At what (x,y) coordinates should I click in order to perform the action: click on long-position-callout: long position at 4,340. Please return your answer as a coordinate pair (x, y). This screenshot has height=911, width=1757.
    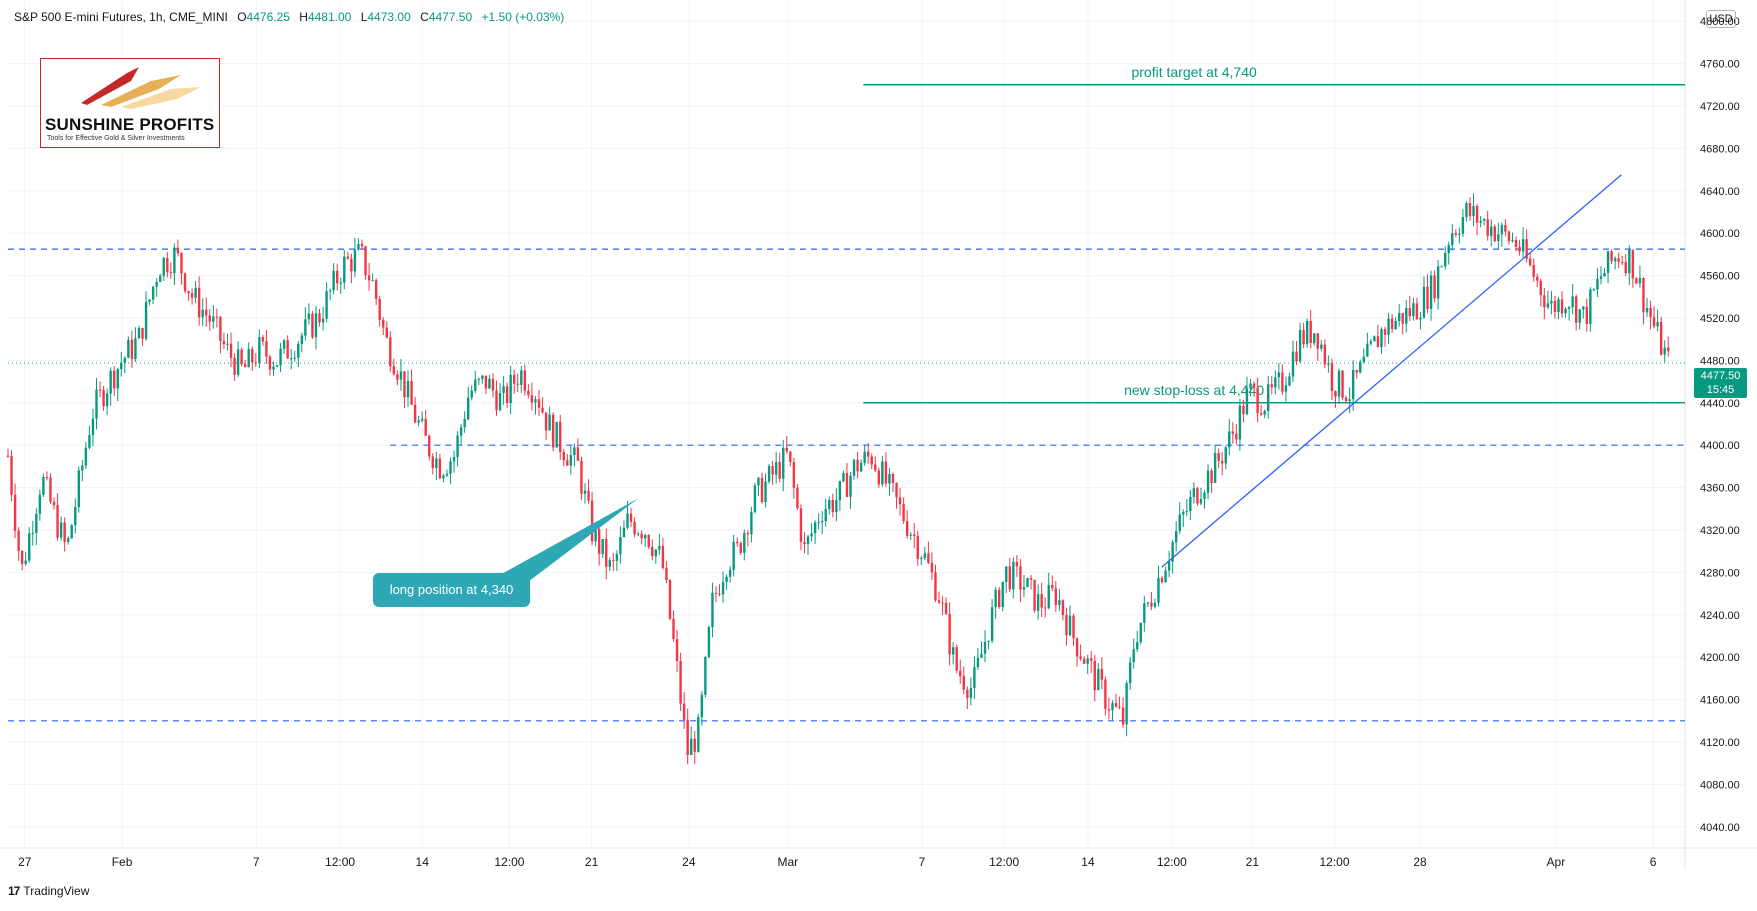
    Looking at the image, I should click on (451, 590).